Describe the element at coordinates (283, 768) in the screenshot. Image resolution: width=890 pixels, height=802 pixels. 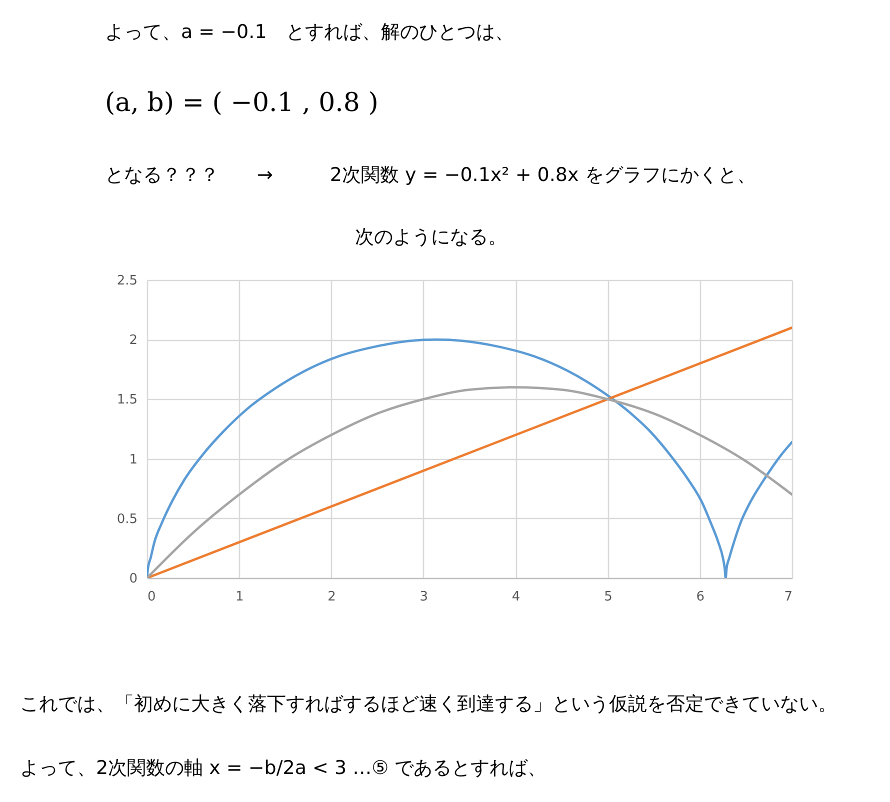
I see `text: よって、2次関数の軸 x = −b/2a < 3 …⑤ であるとすれば、` at that location.